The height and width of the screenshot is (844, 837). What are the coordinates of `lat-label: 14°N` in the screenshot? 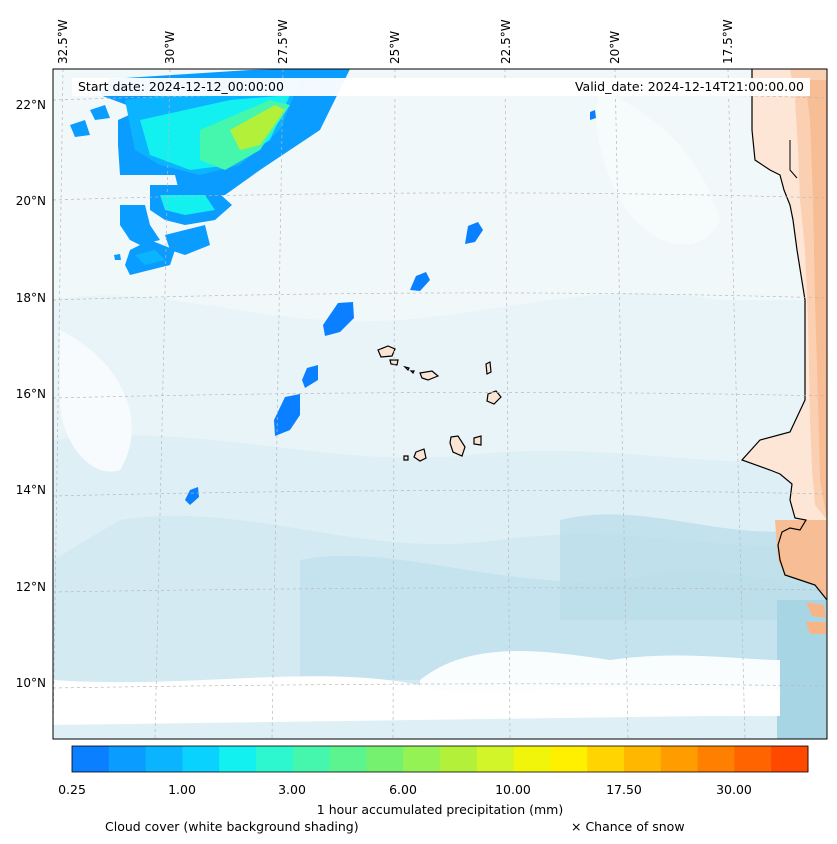 It's located at (30, 490).